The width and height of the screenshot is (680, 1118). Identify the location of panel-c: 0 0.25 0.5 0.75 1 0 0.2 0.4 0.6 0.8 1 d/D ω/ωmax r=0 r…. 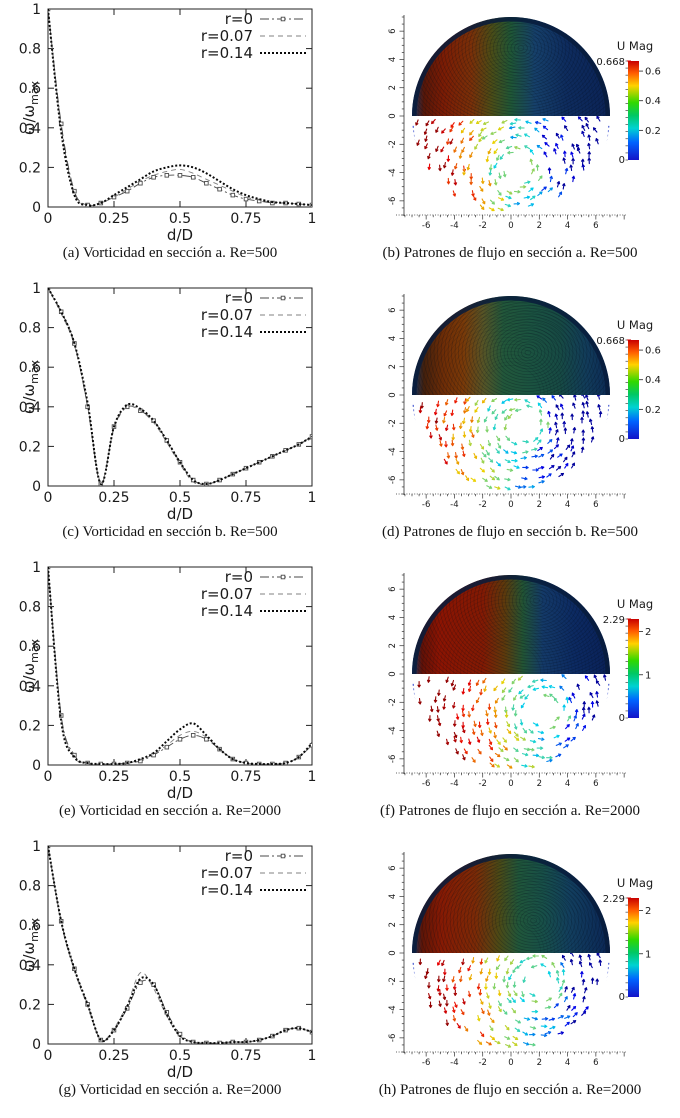
(170, 412).